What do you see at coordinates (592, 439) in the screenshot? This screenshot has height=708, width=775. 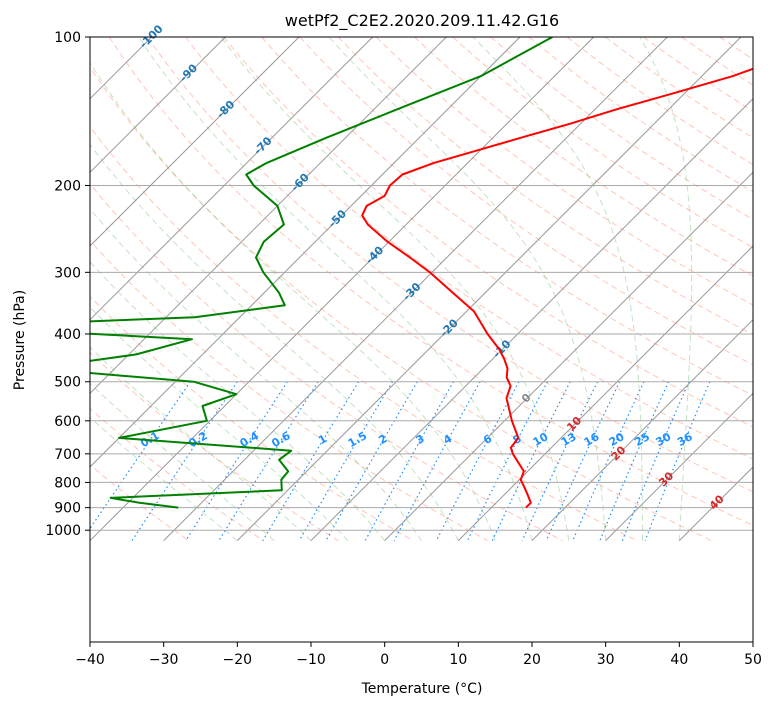 I see `mixing-ratio-label: 16` at bounding box center [592, 439].